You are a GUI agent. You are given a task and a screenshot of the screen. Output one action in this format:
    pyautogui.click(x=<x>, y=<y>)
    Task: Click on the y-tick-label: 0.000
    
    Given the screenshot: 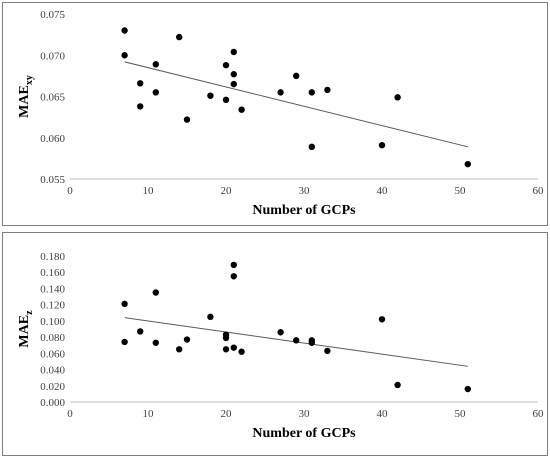 What is the action you would take?
    pyautogui.click(x=52, y=403)
    